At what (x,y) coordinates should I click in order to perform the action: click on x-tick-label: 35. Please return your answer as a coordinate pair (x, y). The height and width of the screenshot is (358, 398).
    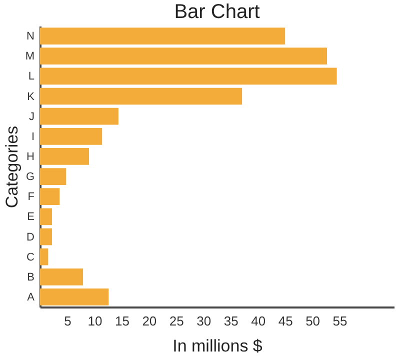
    Looking at the image, I should click on (231, 321).